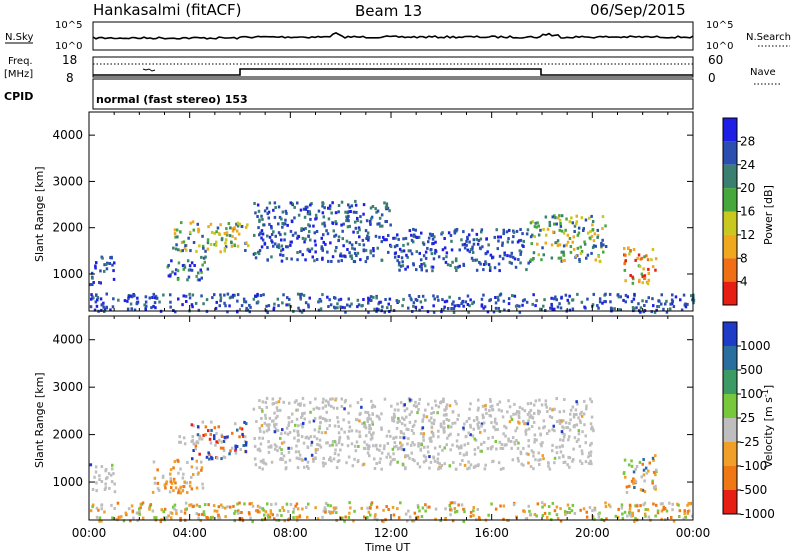 This screenshot has width=800, height=558. What do you see at coordinates (67, 387) in the screenshot?
I see `y-tick-label: 3000` at bounding box center [67, 387].